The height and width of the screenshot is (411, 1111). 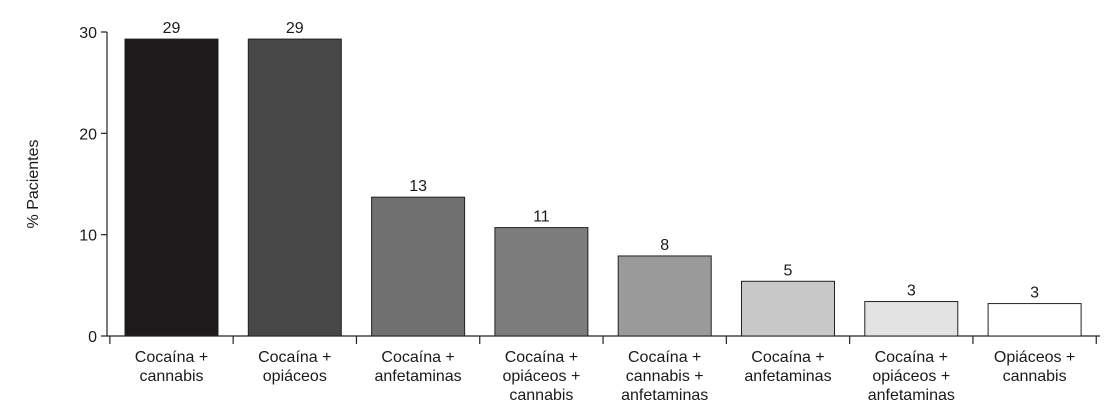 I want to click on value-label: 11, so click(x=541, y=217).